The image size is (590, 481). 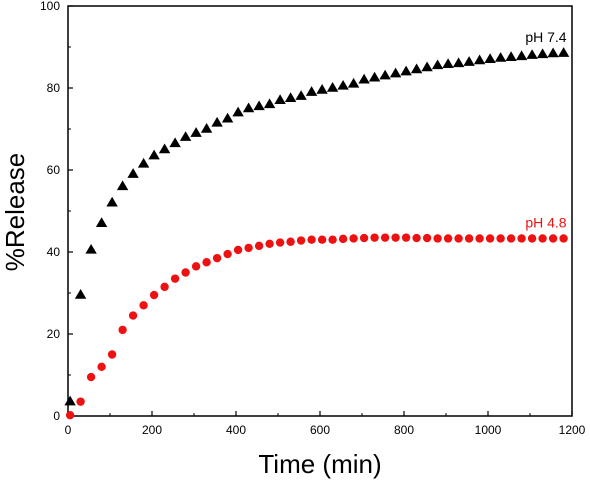 What do you see at coordinates (50, 6) in the screenshot?
I see `y-tick-label: 100` at bounding box center [50, 6].